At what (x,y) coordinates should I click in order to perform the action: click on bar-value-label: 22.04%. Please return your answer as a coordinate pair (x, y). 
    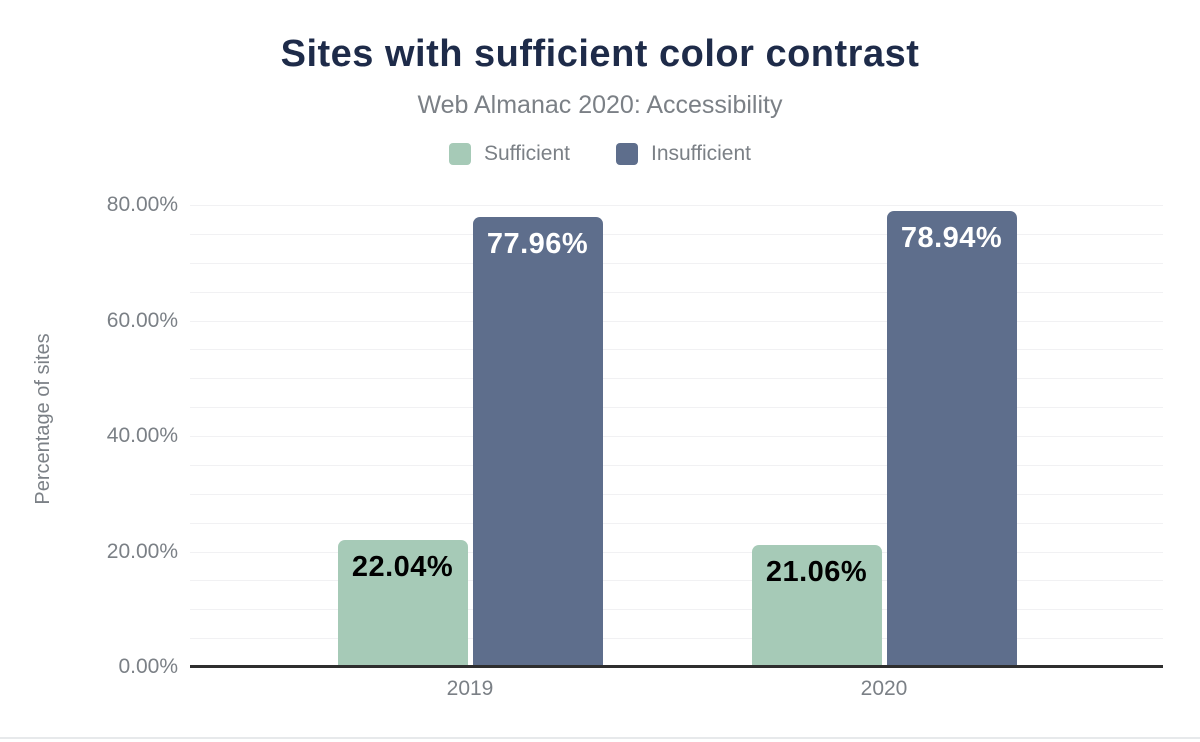
    Looking at the image, I should click on (402, 566).